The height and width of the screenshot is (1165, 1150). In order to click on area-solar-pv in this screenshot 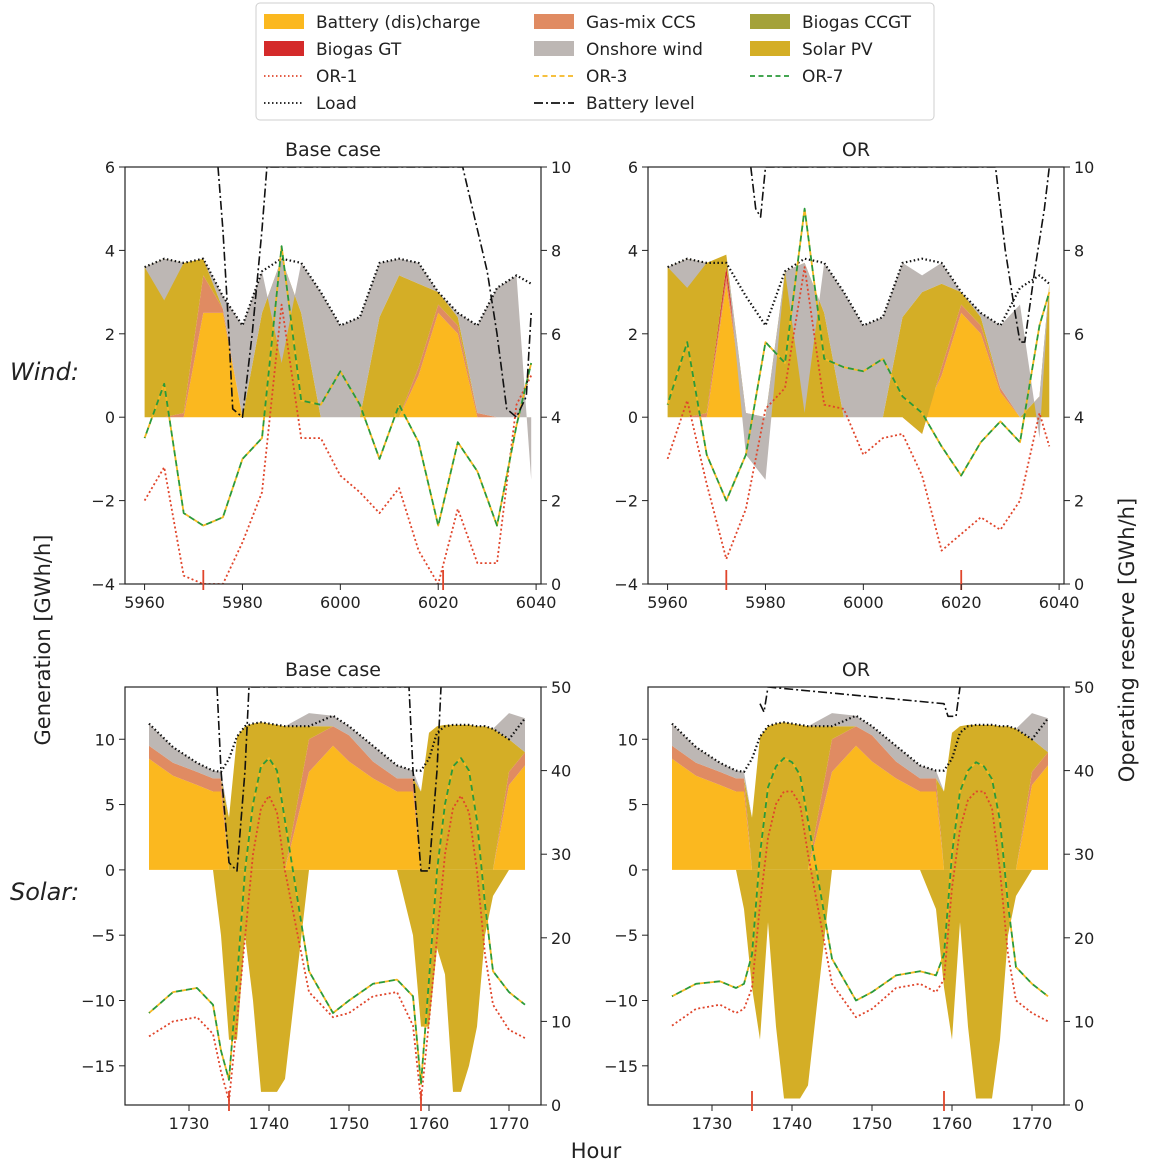, I will do `click(337, 796)`.